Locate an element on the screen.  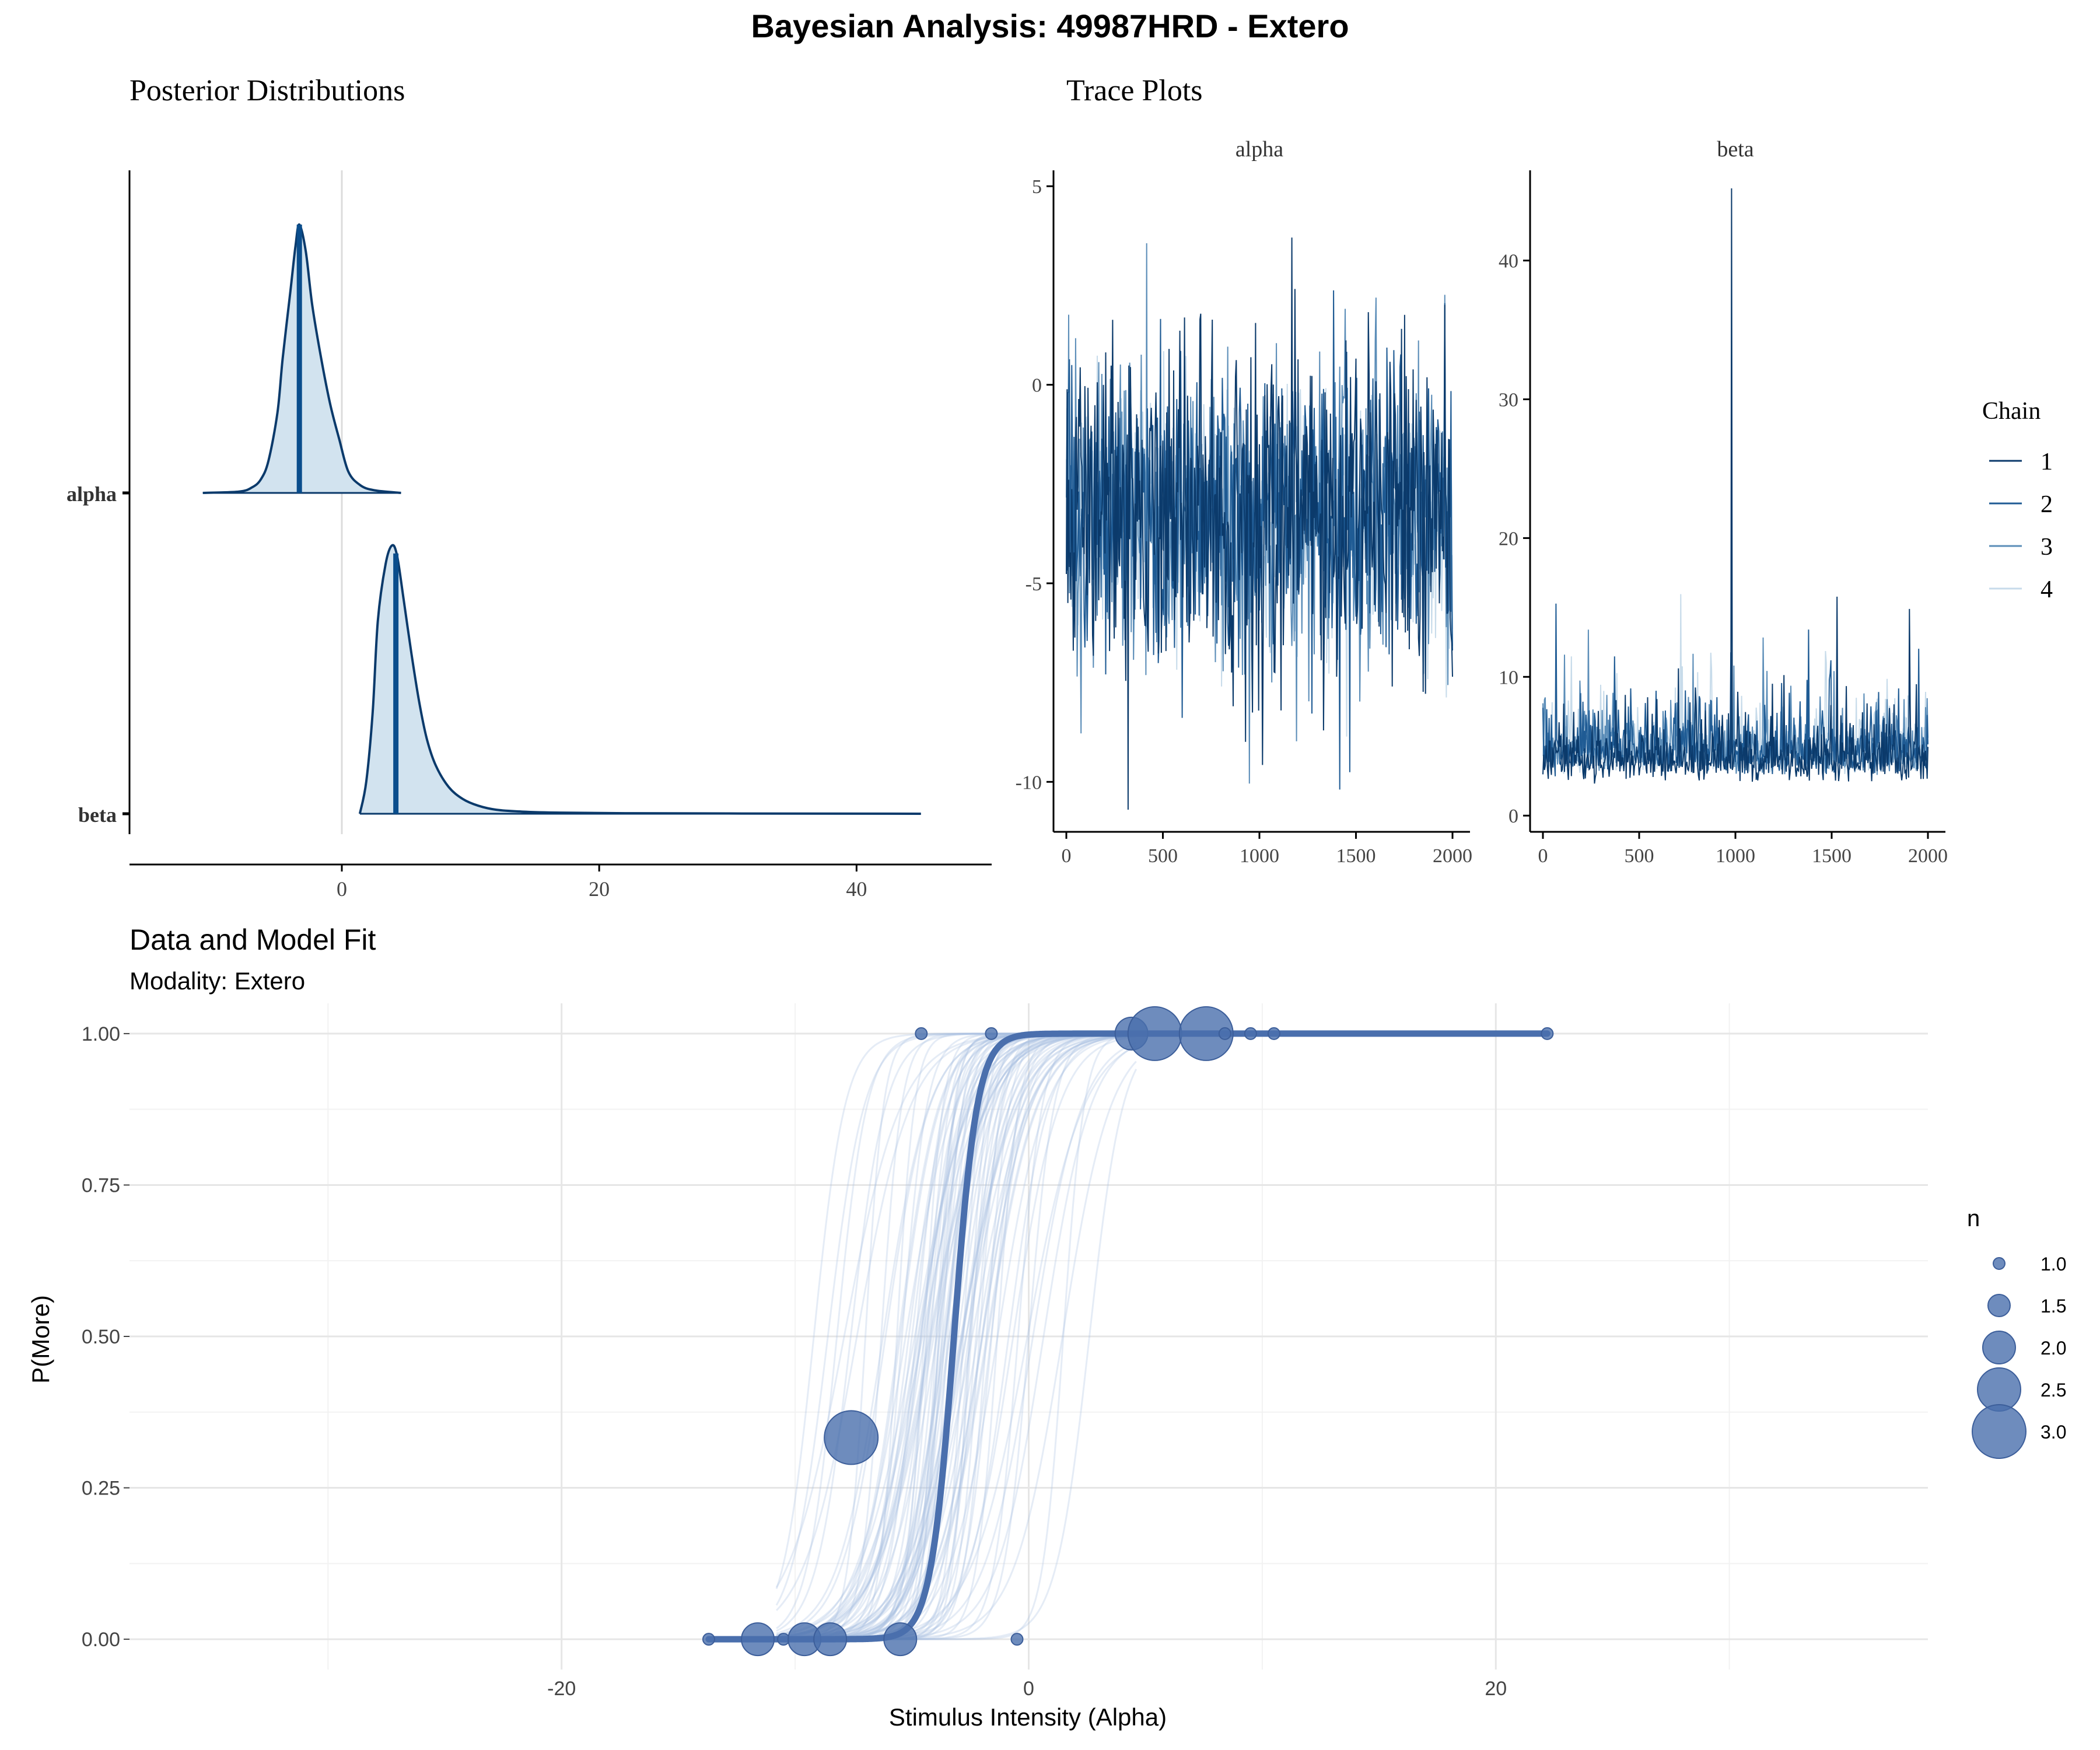
fit-x-tick-label: 0 is located at coordinates (1028, 1689).